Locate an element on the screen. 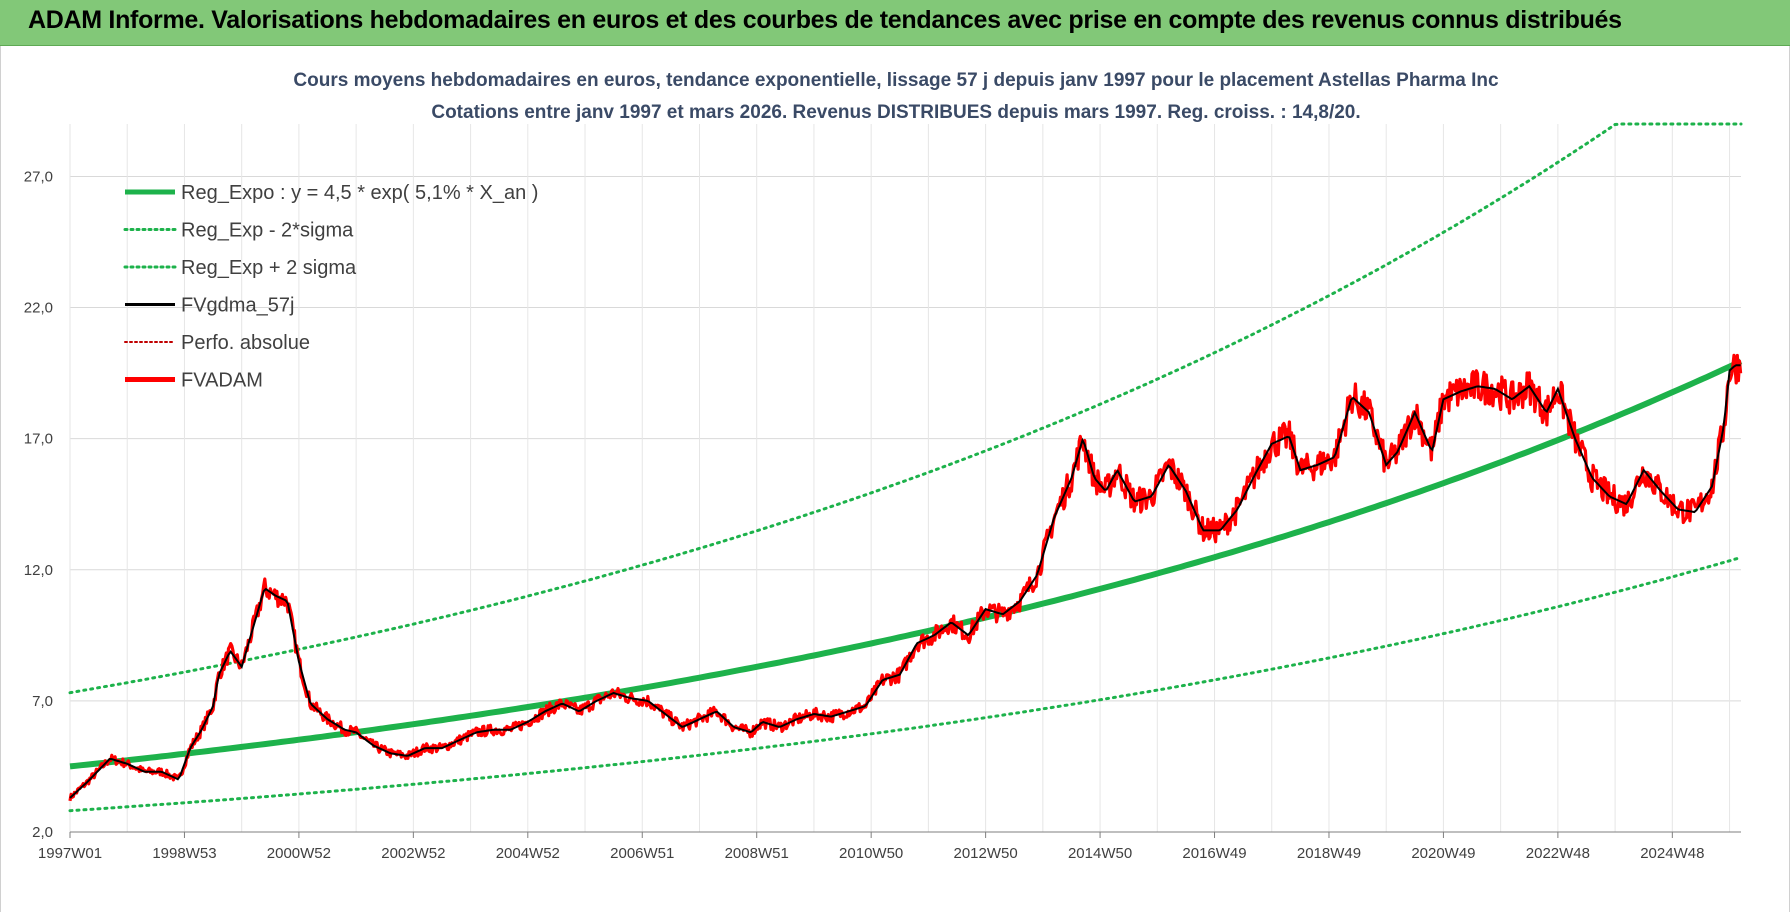  y-tick-label: 12,0 is located at coordinates (38, 570).